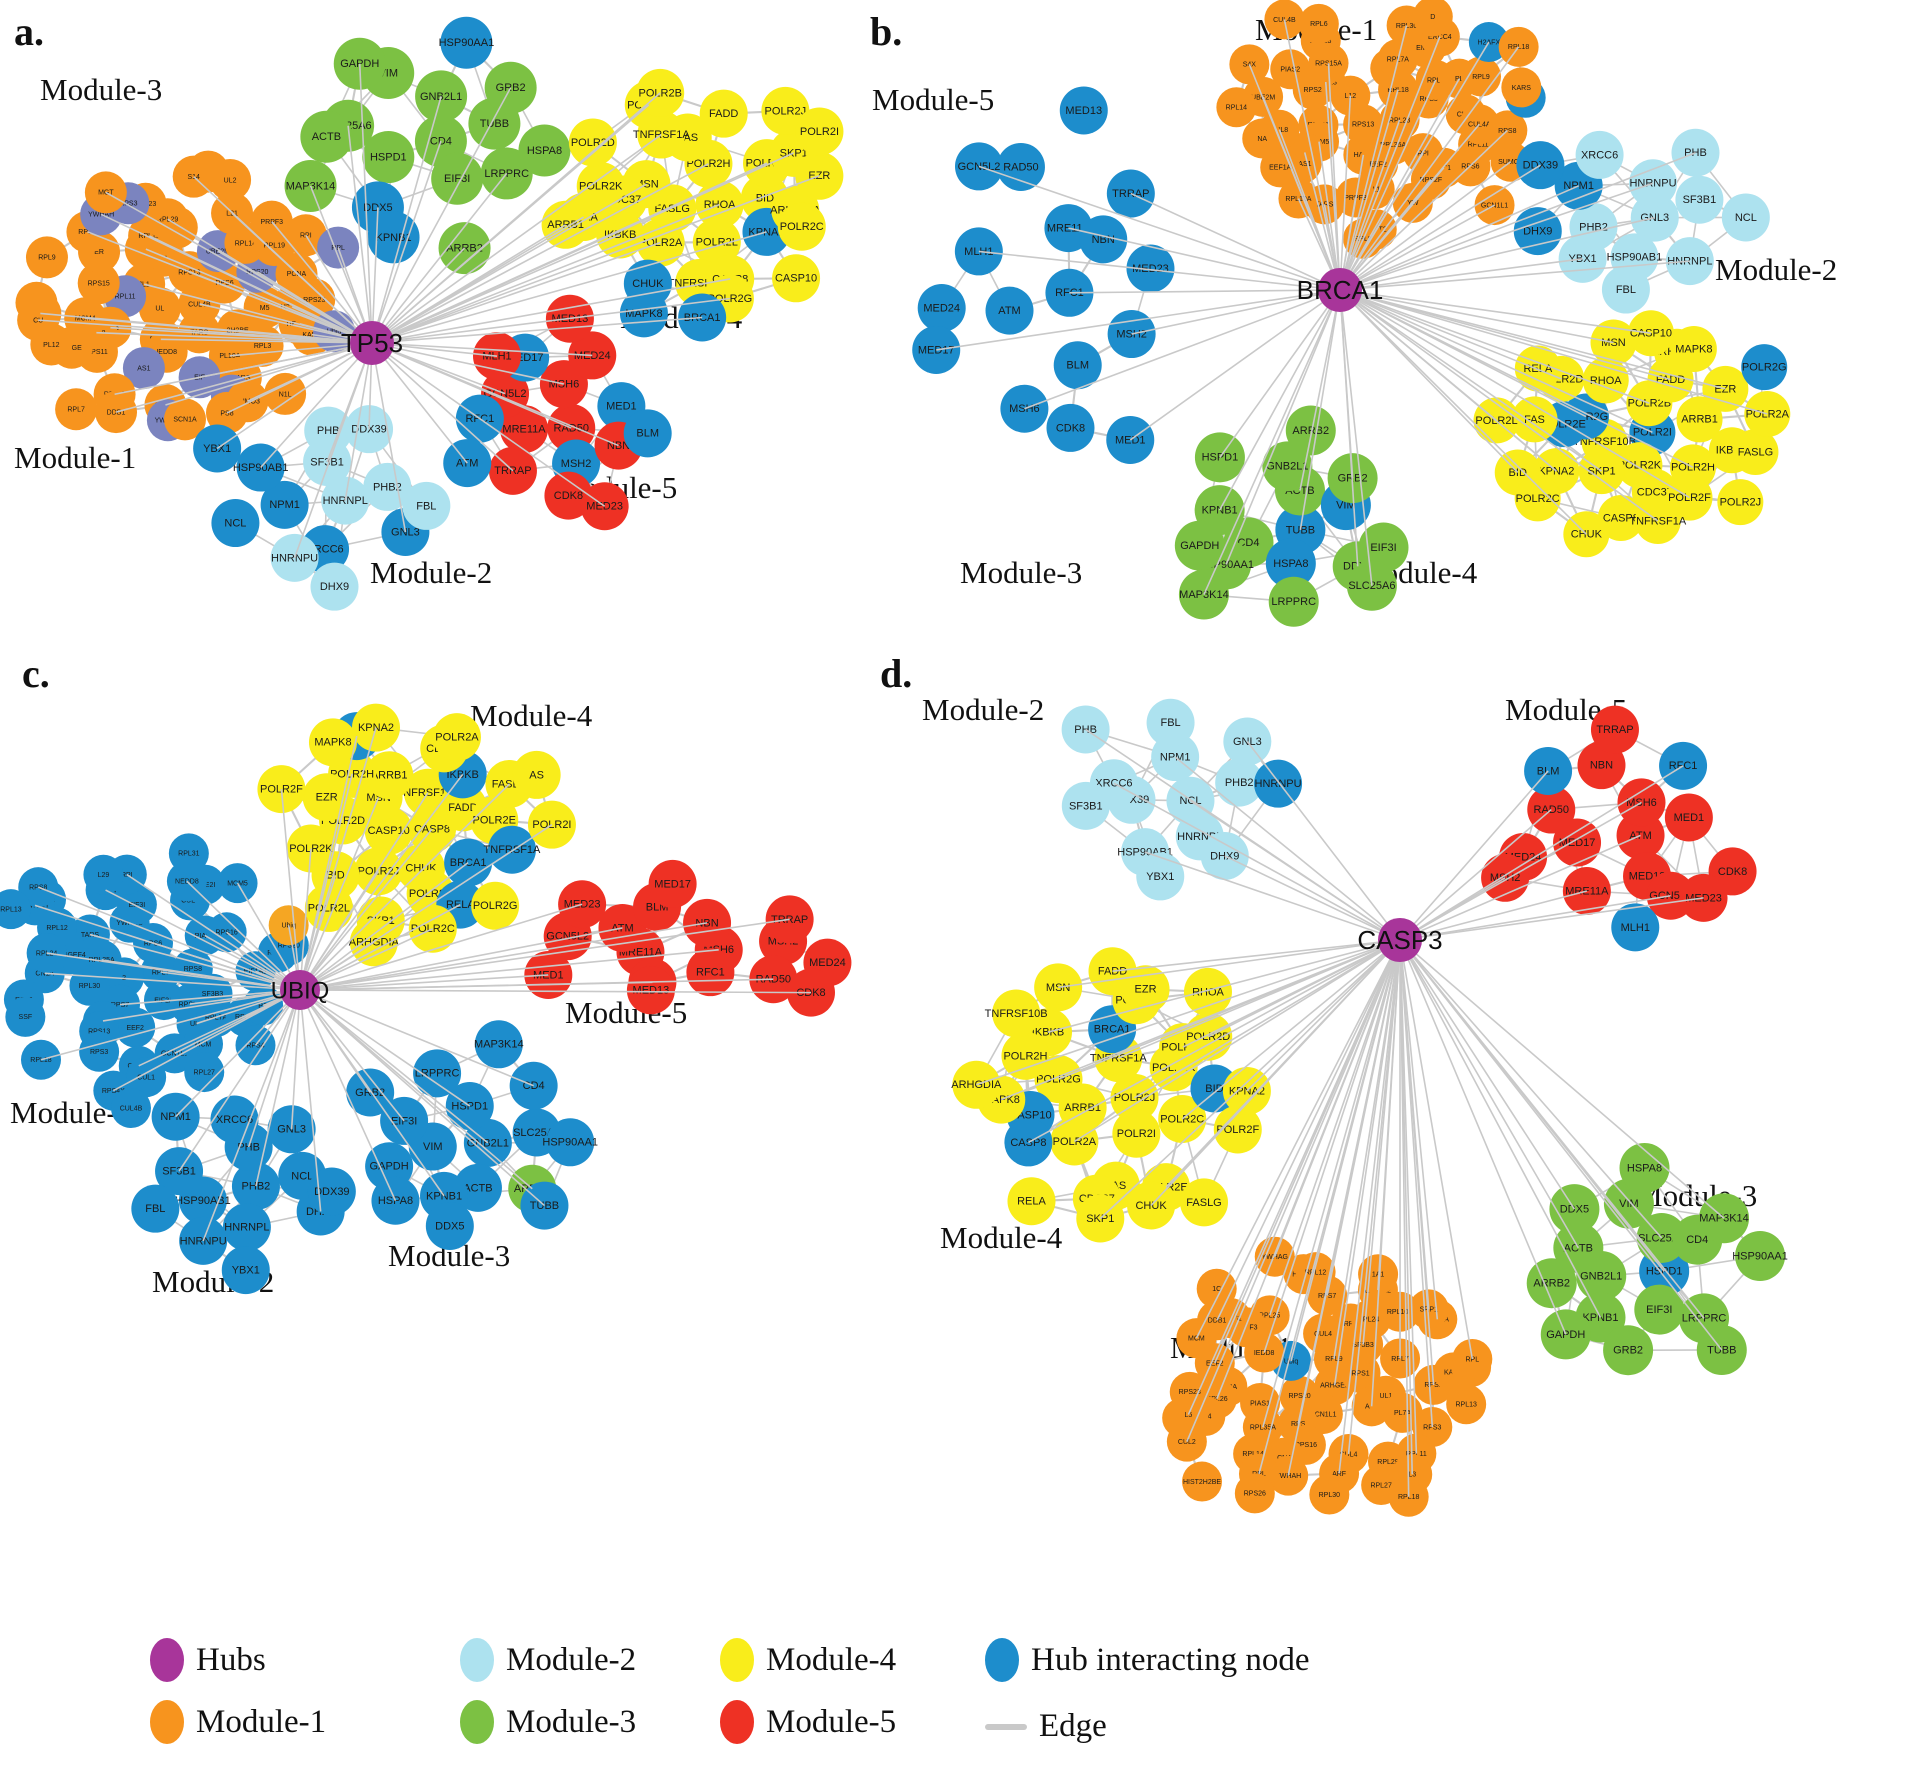  I want to click on network-node: EZR, so click(326, 797).